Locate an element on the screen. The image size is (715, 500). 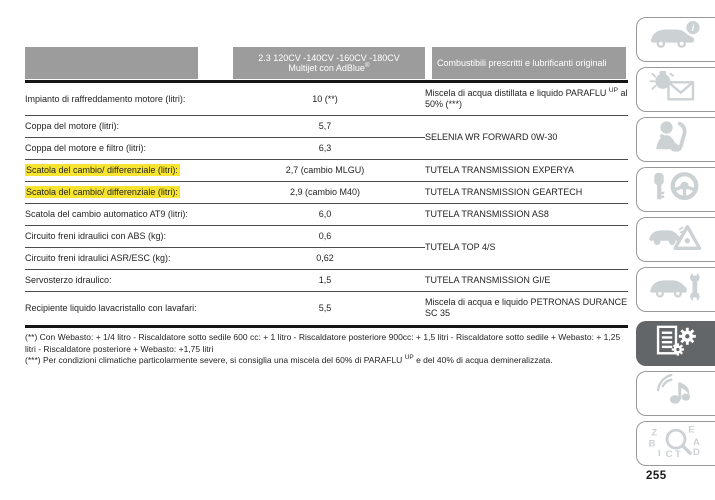
row-value-cell: 0,6 is located at coordinates (325, 236).